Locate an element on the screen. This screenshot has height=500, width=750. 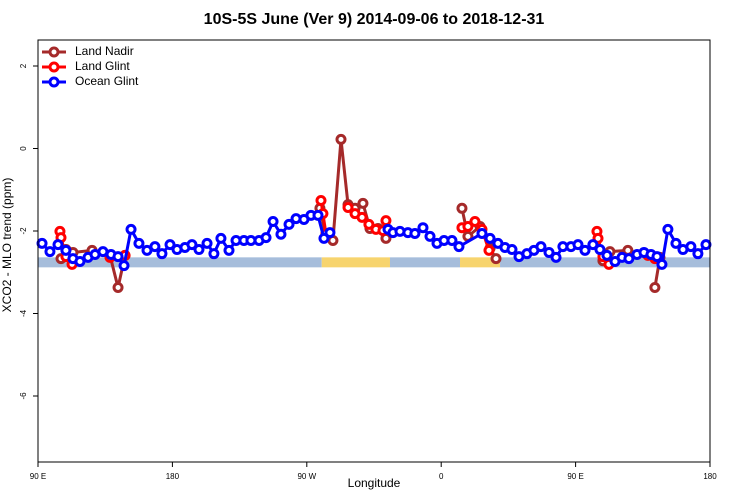
x-tick-label: 90 W is located at coordinates (306, 476).